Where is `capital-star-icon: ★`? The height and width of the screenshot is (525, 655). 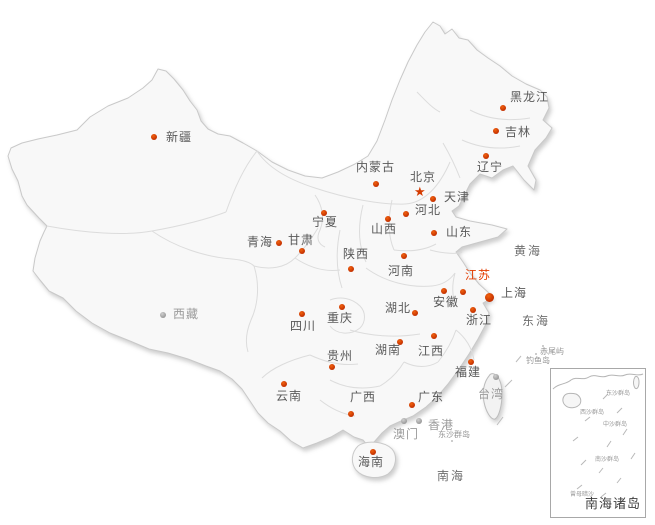
capital-star-icon: ★ is located at coordinates (420, 192).